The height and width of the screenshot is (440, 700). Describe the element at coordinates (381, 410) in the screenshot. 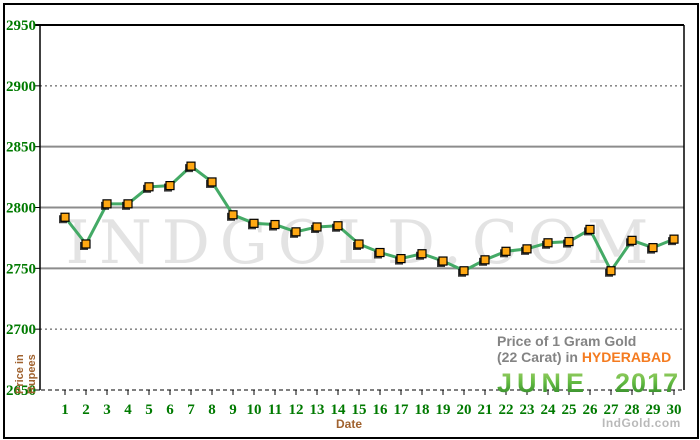

I see `x-tick-label: 16` at that location.